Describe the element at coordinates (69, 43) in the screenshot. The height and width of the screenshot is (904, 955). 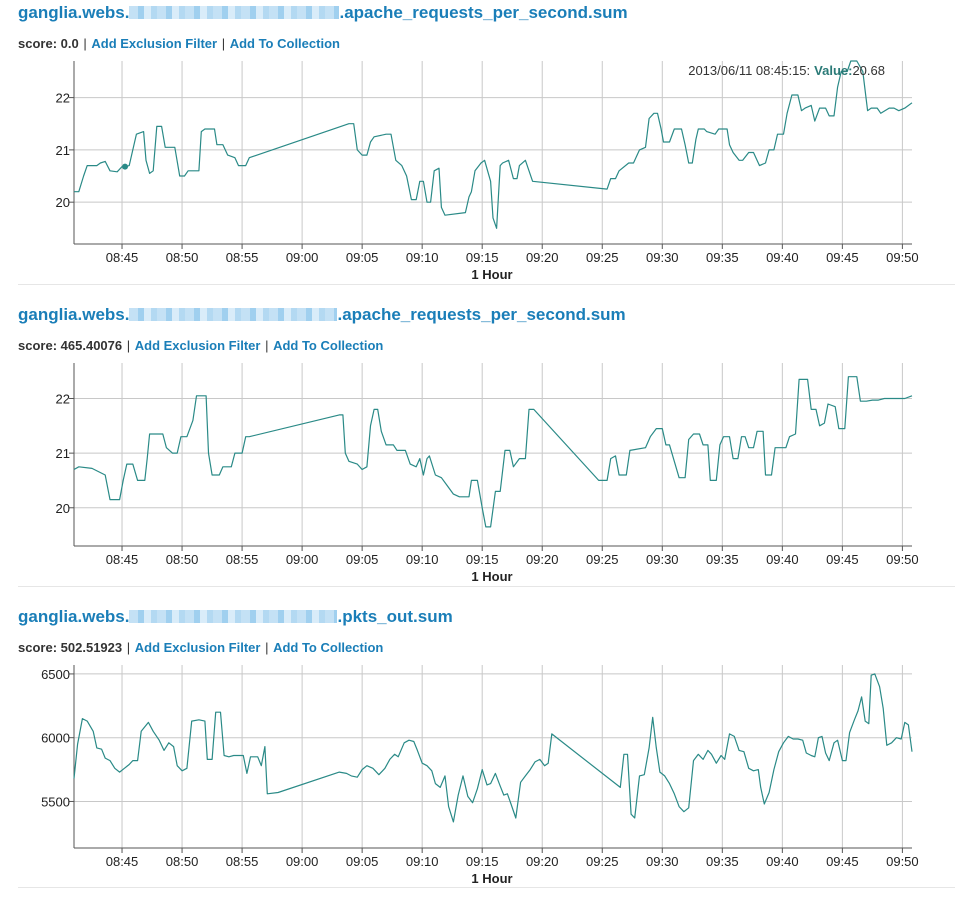
I see `score-value: 0.0` at that location.